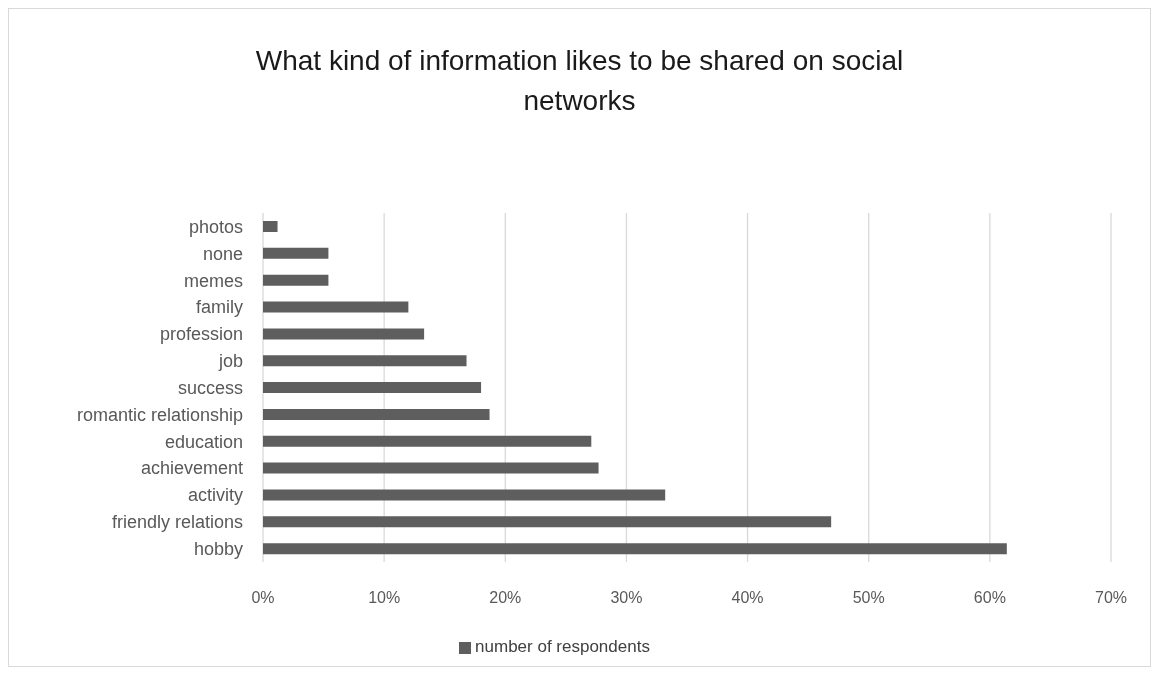 The height and width of the screenshot is (675, 1159). Describe the element at coordinates (562, 646) in the screenshot. I see `legend-label: number of respondents` at that location.